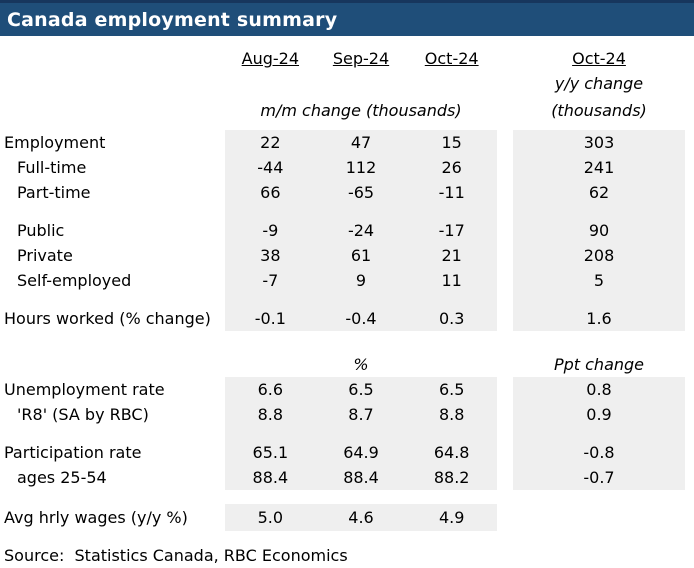  I want to click on value-aug: -44, so click(270, 167).